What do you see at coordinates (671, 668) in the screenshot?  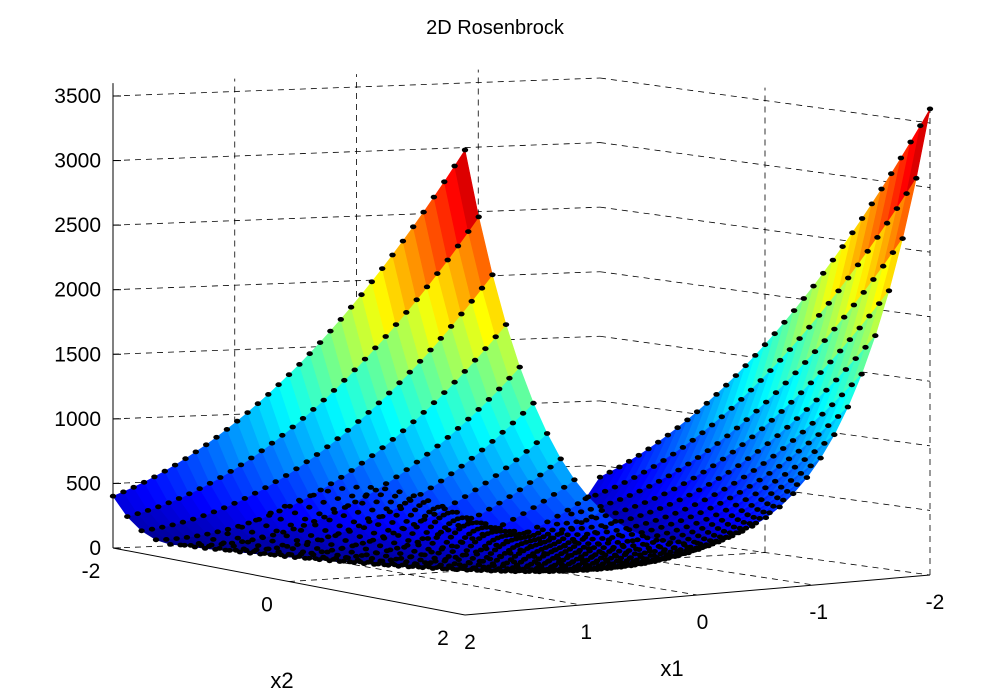 I see `x1-axis-label: x1` at bounding box center [671, 668].